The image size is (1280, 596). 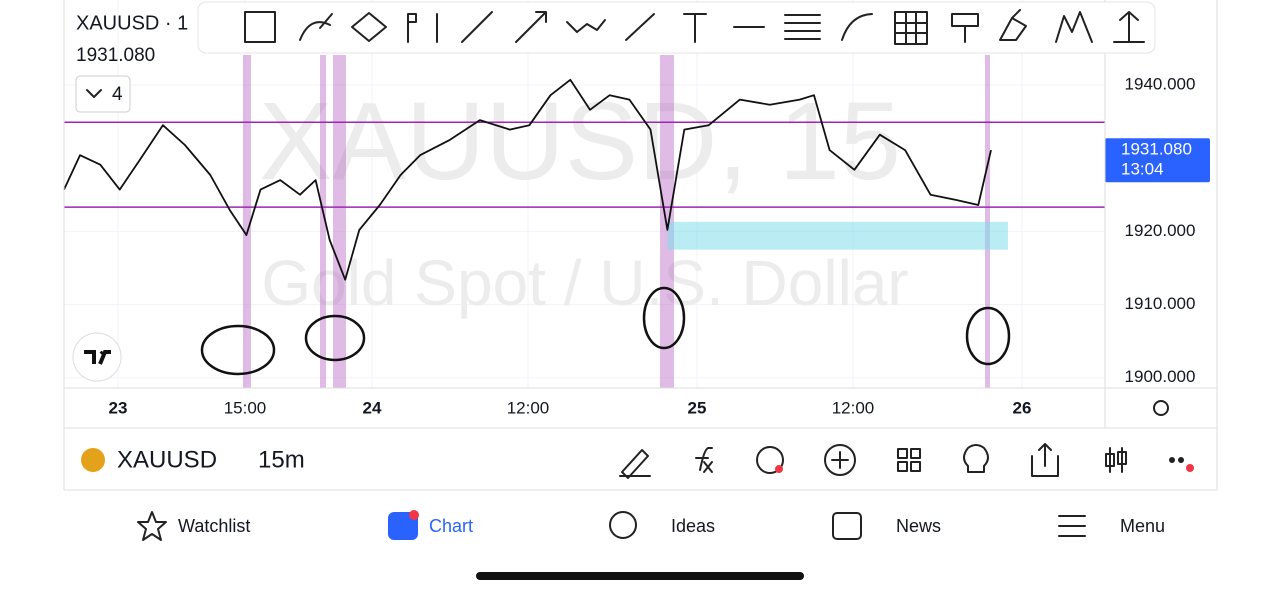 What do you see at coordinates (623, 525) in the screenshot?
I see `ideas-icon` at bounding box center [623, 525].